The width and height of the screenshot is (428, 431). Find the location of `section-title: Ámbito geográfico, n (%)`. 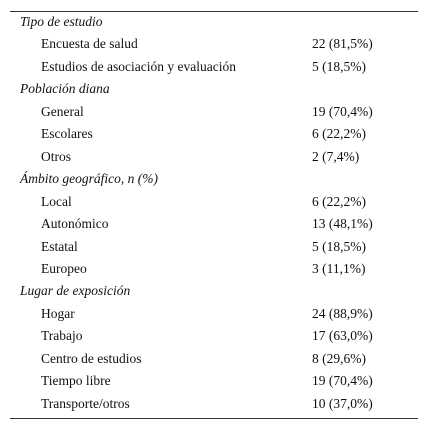

section-title: Ámbito geográfico, n (%) is located at coordinates (89, 179).